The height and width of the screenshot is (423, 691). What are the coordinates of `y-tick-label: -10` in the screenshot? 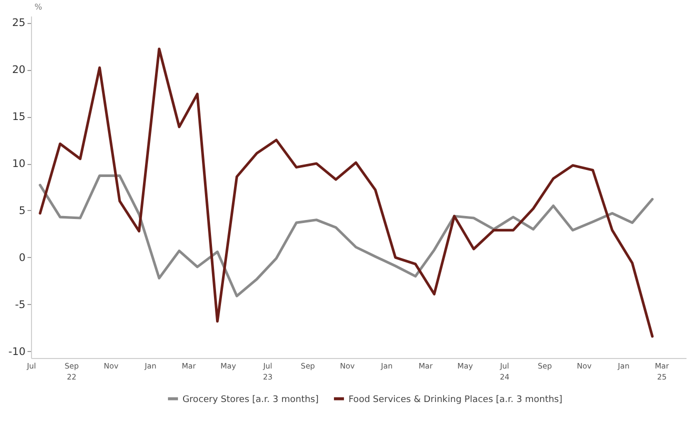 It's located at (17, 352).